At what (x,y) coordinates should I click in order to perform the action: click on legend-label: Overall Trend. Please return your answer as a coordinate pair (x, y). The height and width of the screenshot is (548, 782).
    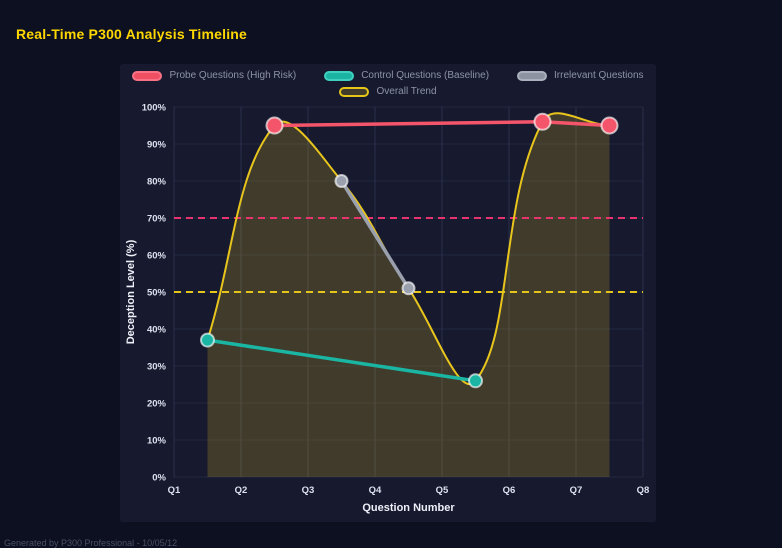
    Looking at the image, I should click on (406, 91).